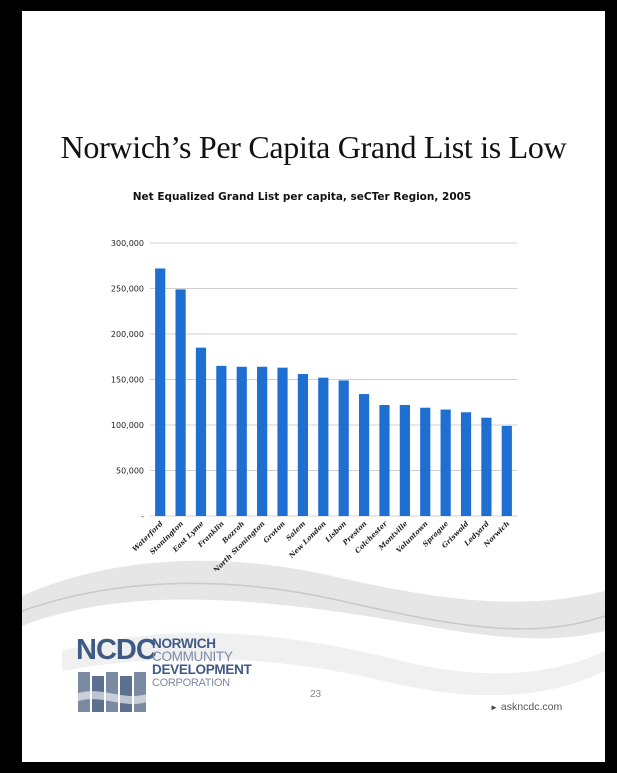  I want to click on bar-north-stonington, so click(262, 441).